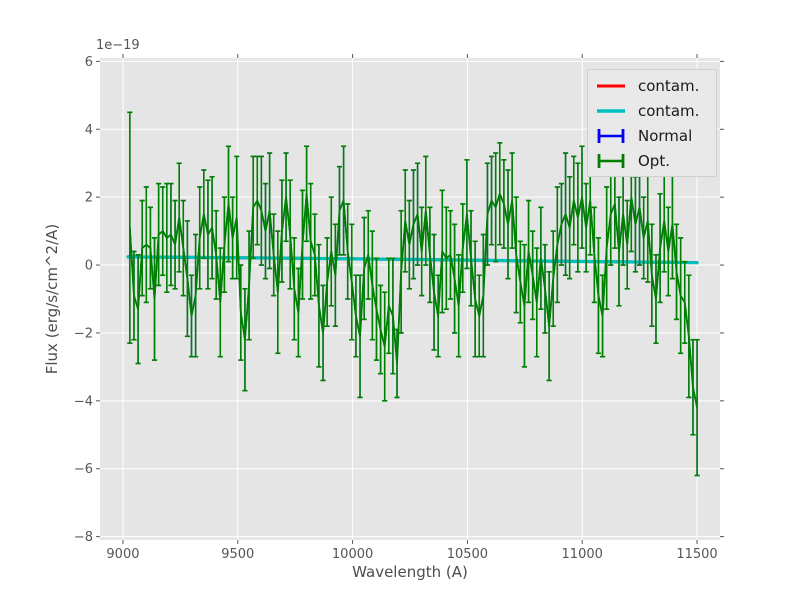  Describe the element at coordinates (582, 554) in the screenshot. I see `svg-text: 11000` at that location.